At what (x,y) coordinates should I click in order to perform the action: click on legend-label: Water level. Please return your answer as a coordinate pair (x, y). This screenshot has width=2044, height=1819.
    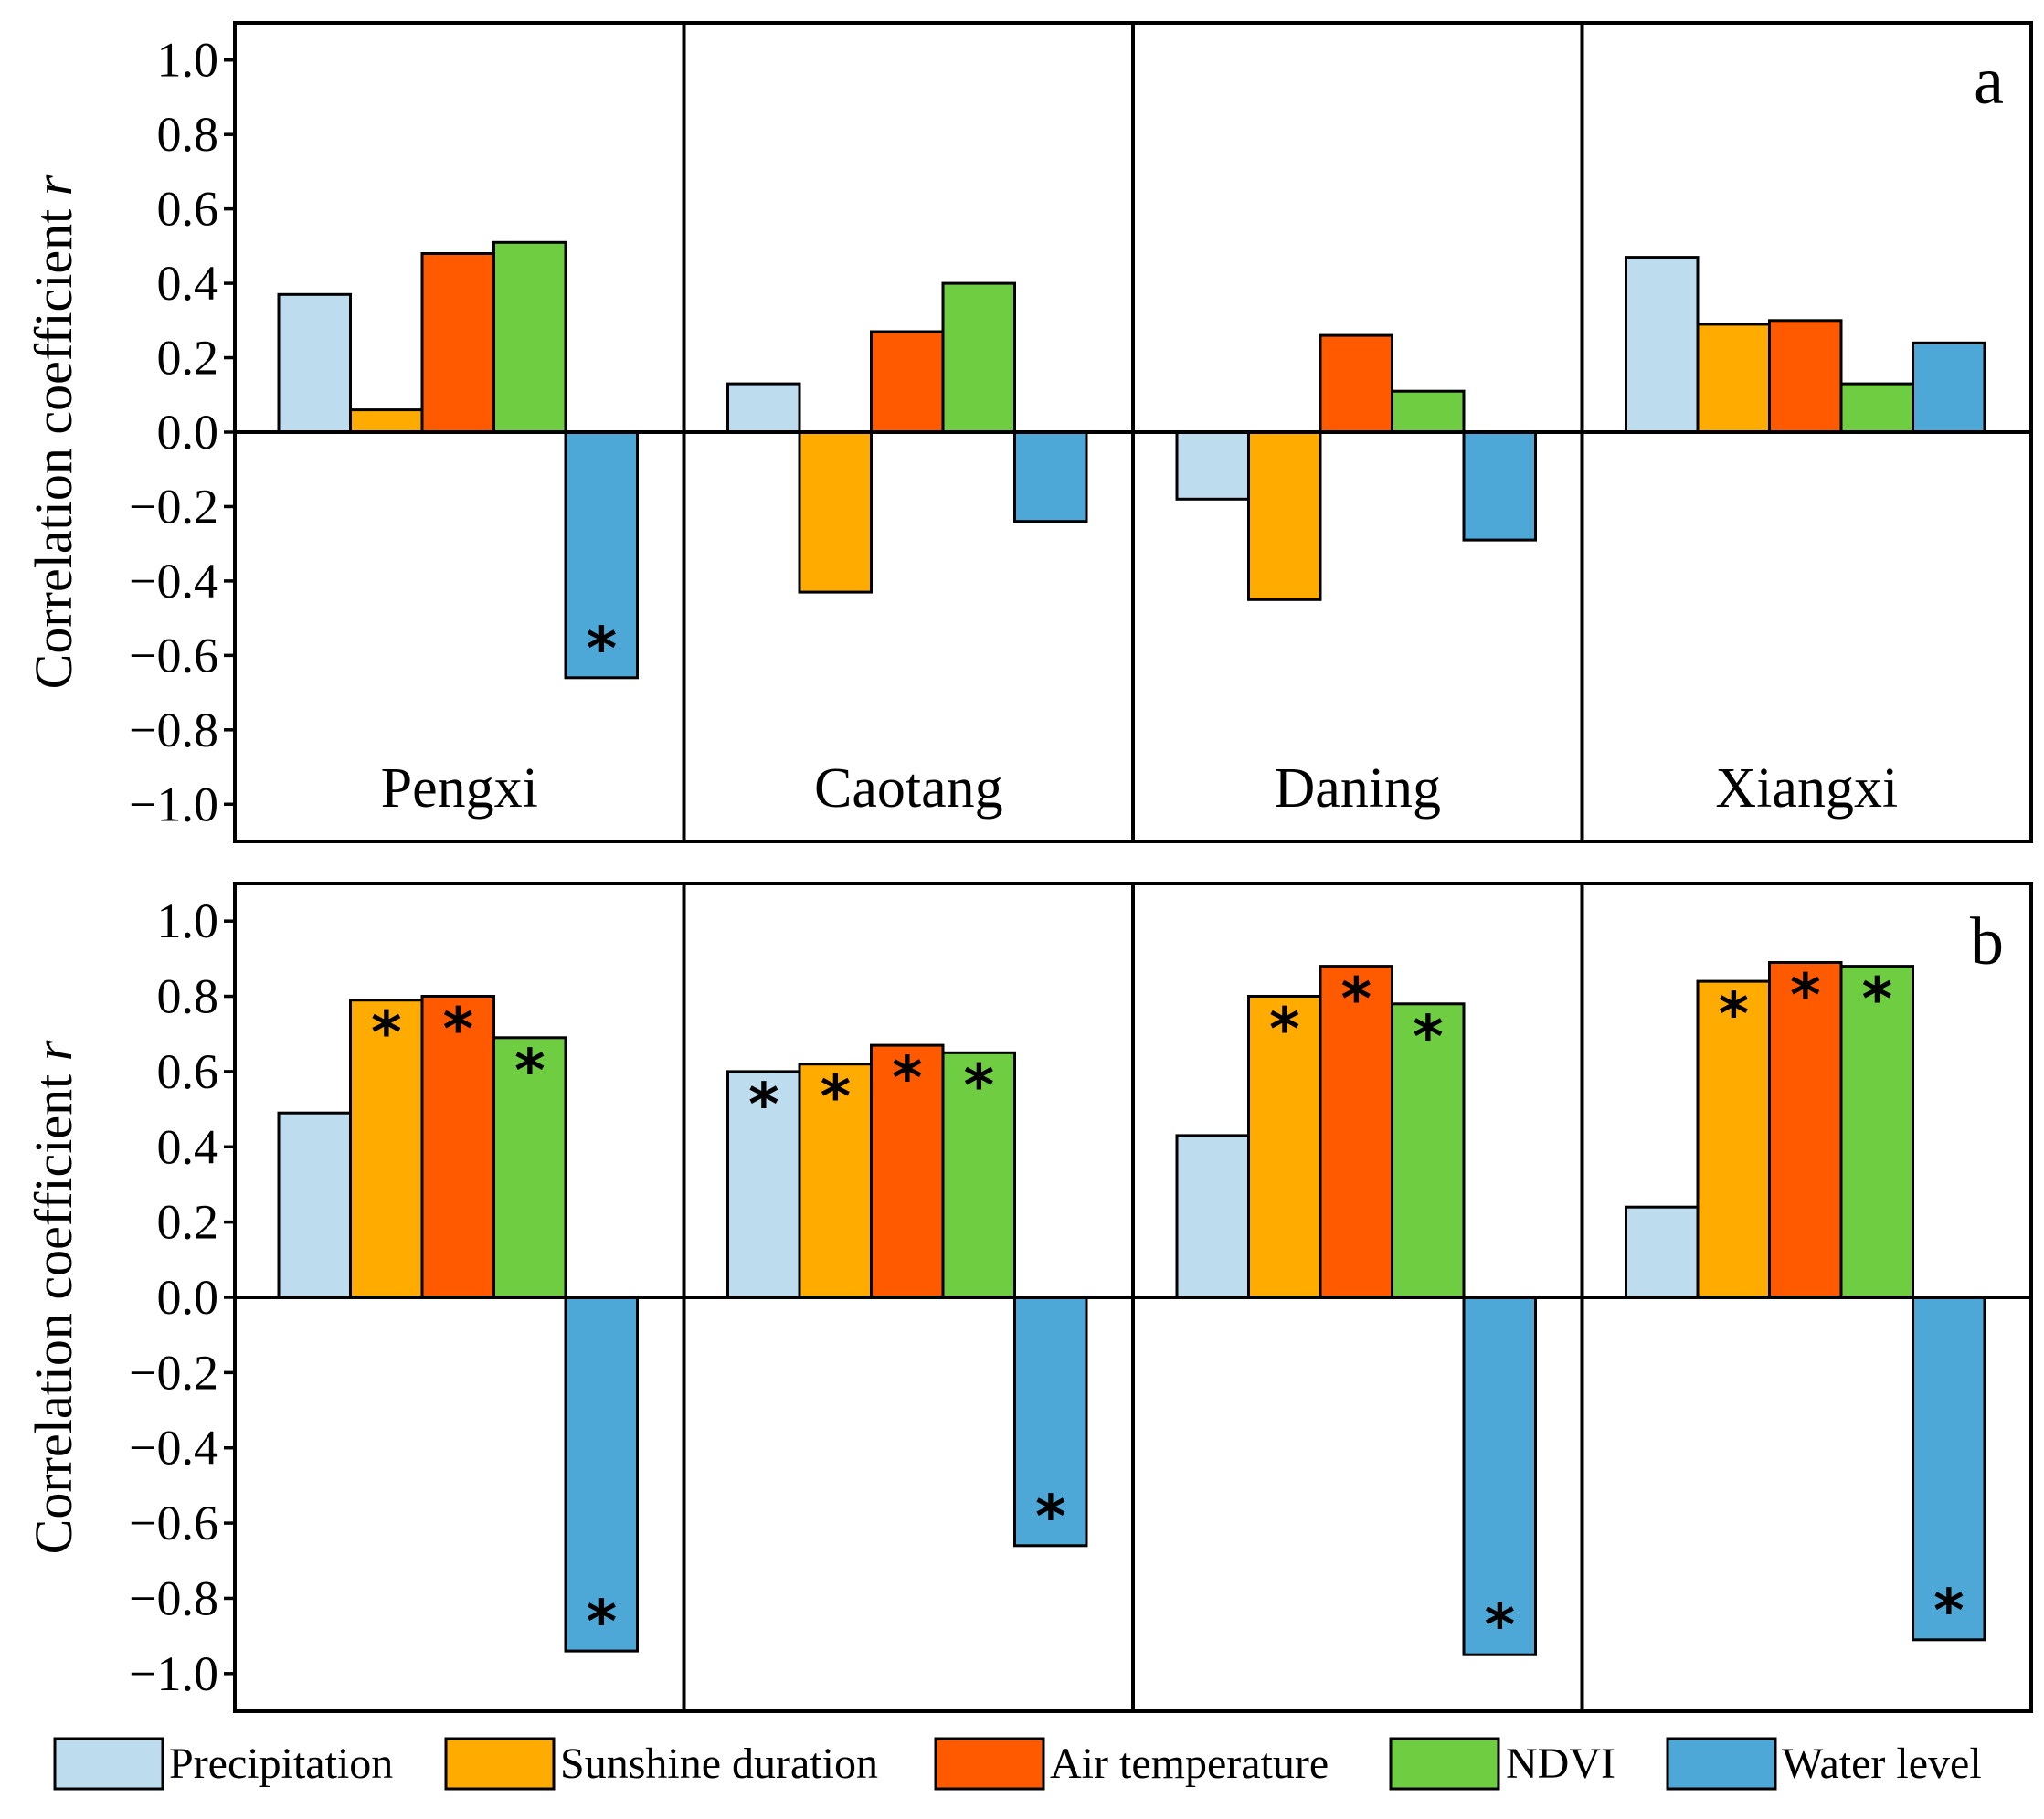
    Looking at the image, I should click on (1882, 1764).